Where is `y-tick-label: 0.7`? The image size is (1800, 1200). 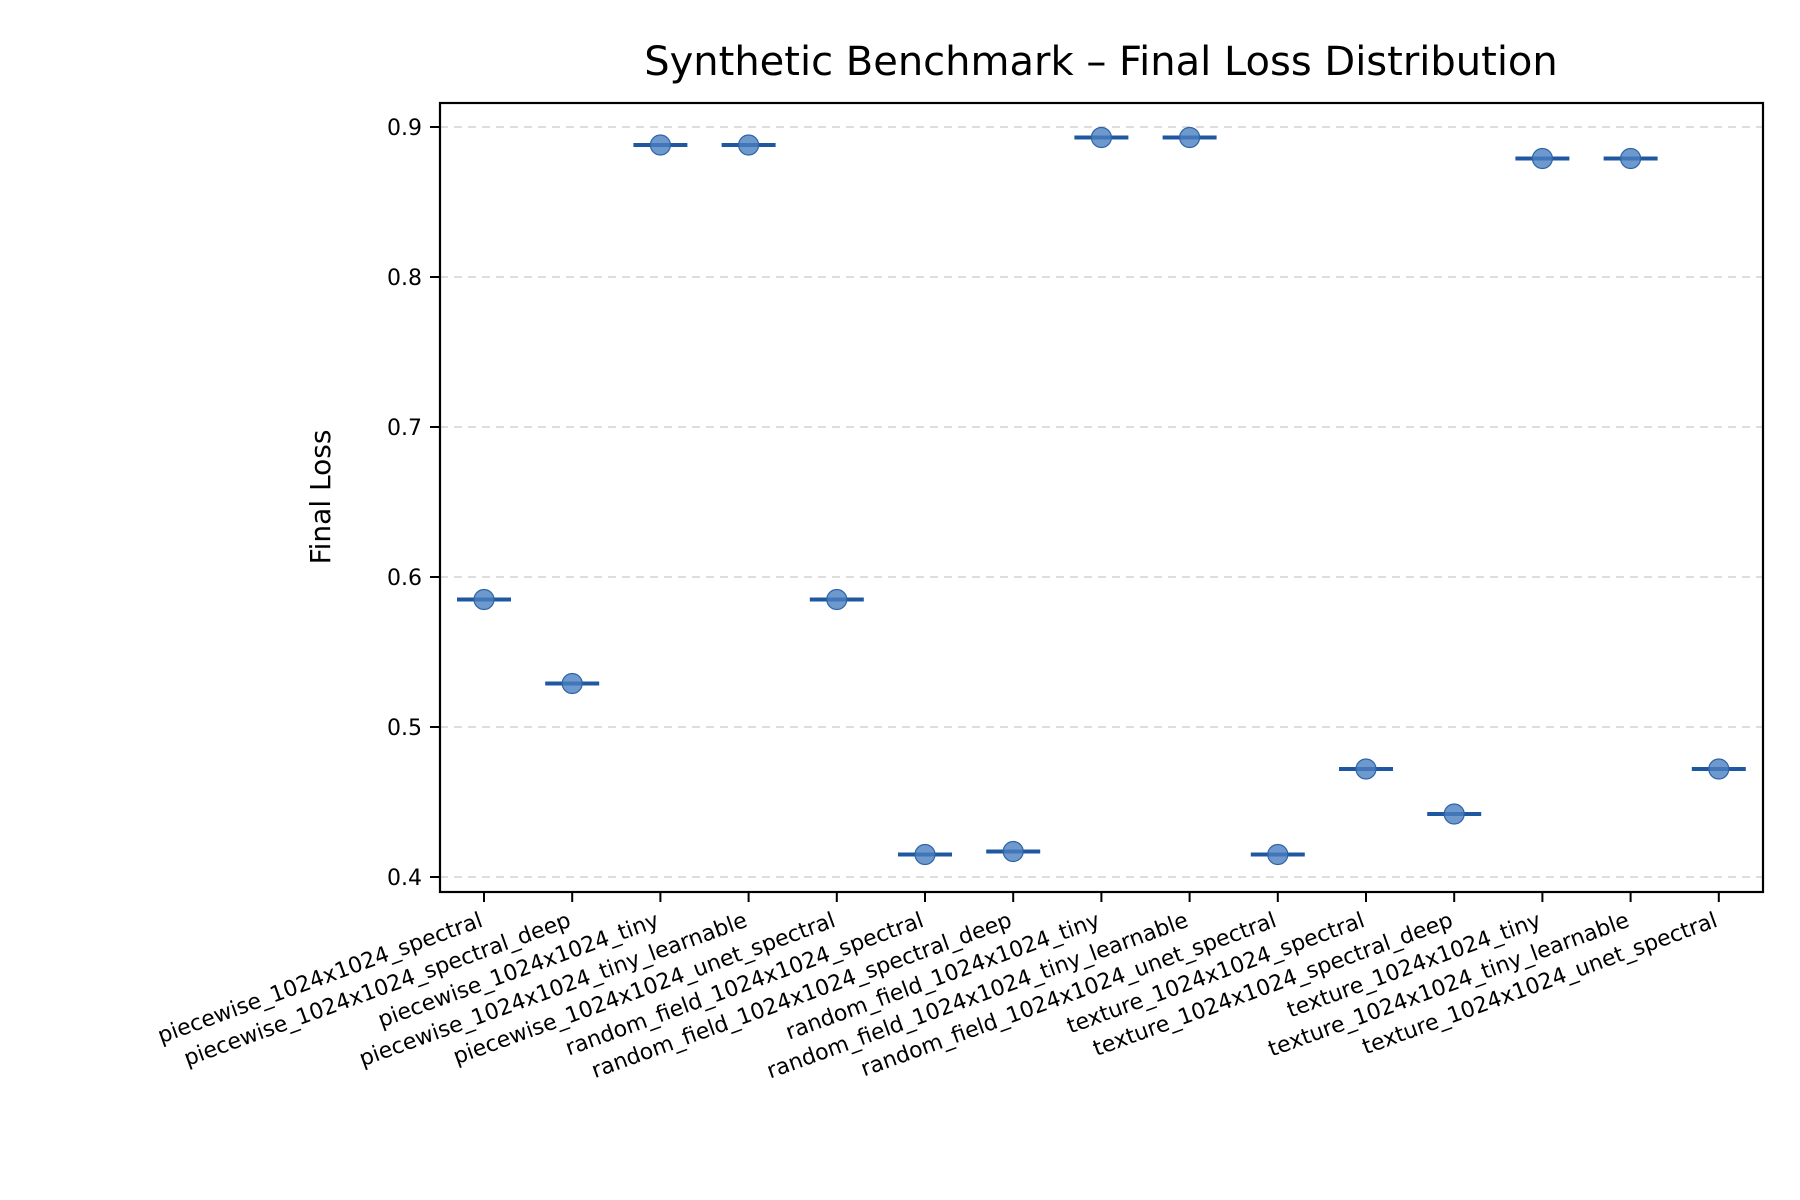
y-tick-label: 0.7 is located at coordinates (404, 428).